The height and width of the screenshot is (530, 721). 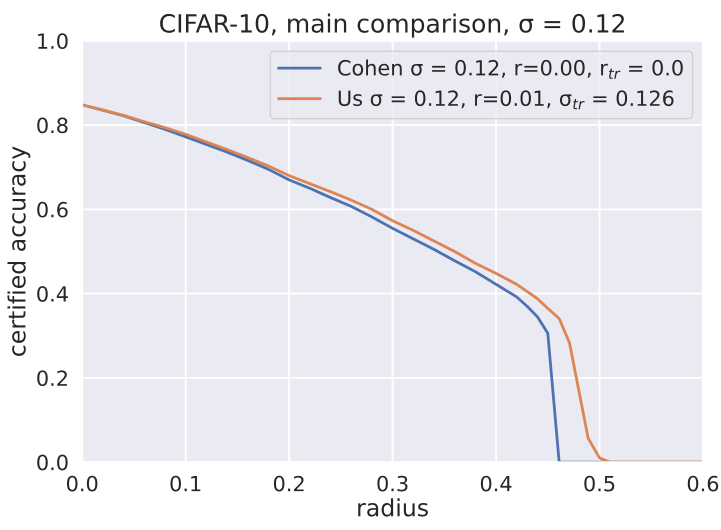 I want to click on x-axis-title: radius, so click(x=393, y=507).